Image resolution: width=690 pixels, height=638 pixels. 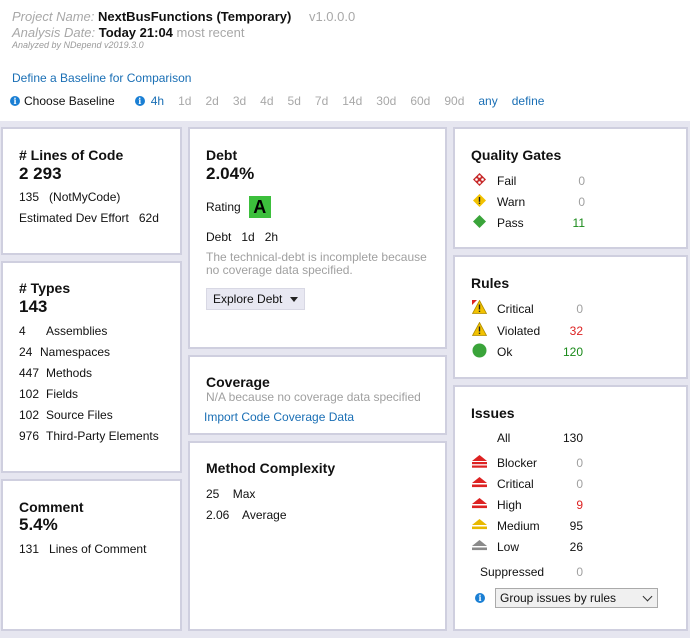 I want to click on high-issue-icon, so click(x=479, y=503).